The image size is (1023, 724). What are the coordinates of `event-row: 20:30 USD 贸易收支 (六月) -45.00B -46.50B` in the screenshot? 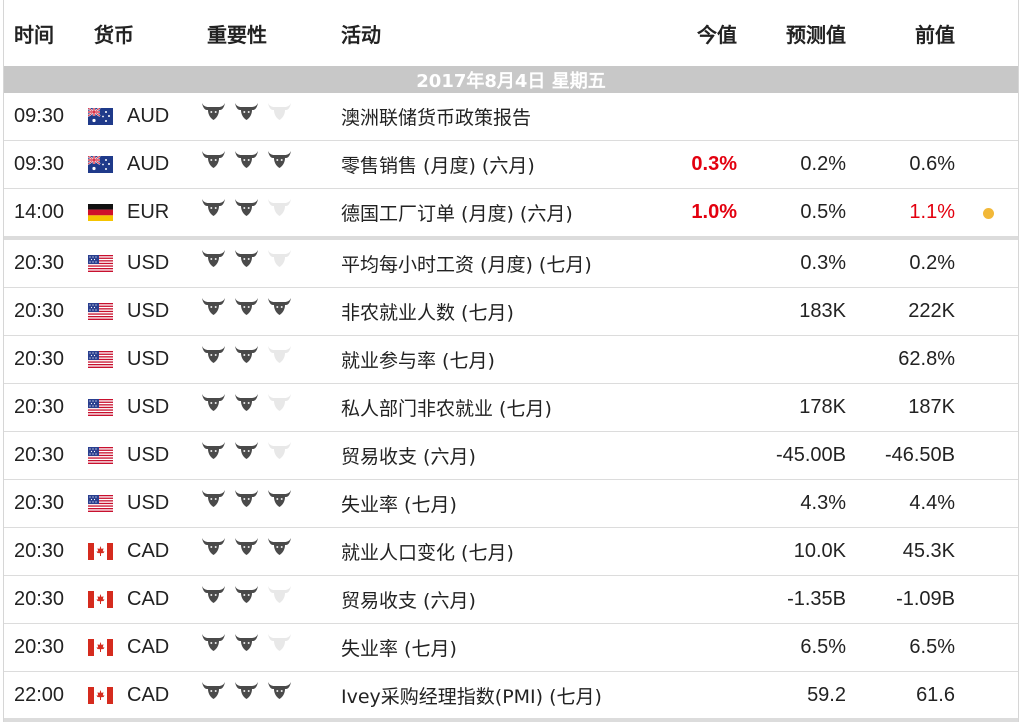 It's located at (511, 455).